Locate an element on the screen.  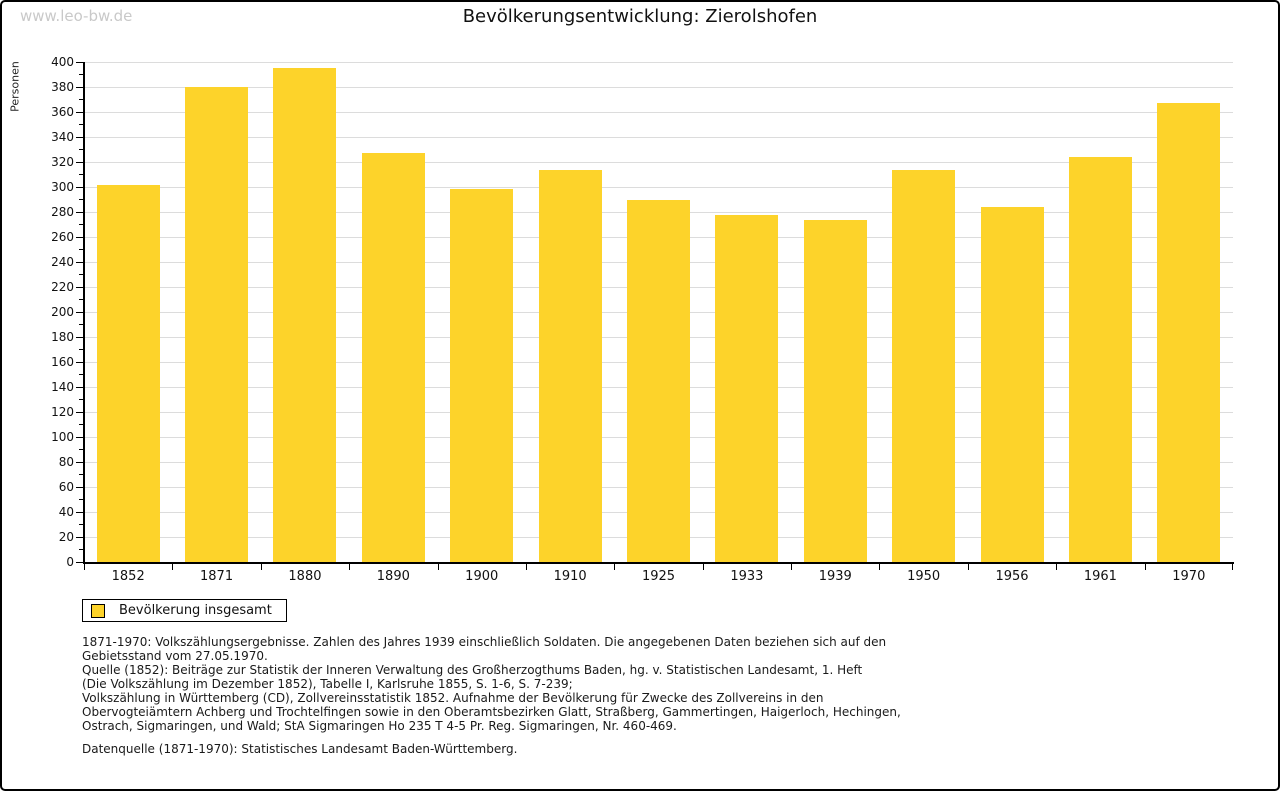
y-axis-label-400: 400 is located at coordinates (62, 61).